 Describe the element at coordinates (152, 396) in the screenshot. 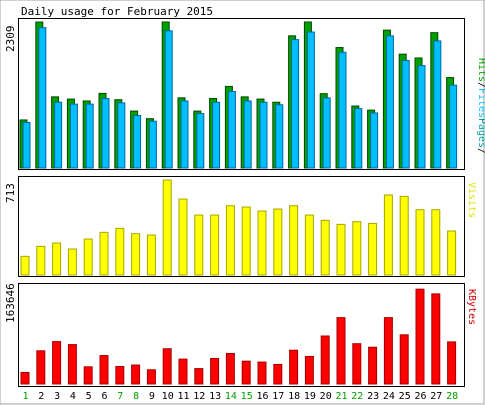

I see `day-label-9: 9` at that location.